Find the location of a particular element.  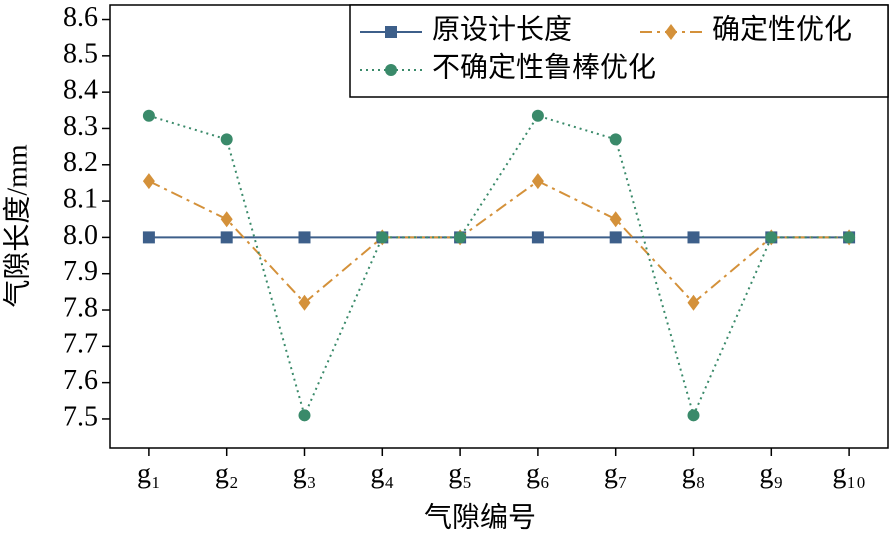

y-tick-label: 8.1 is located at coordinates (80, 199).